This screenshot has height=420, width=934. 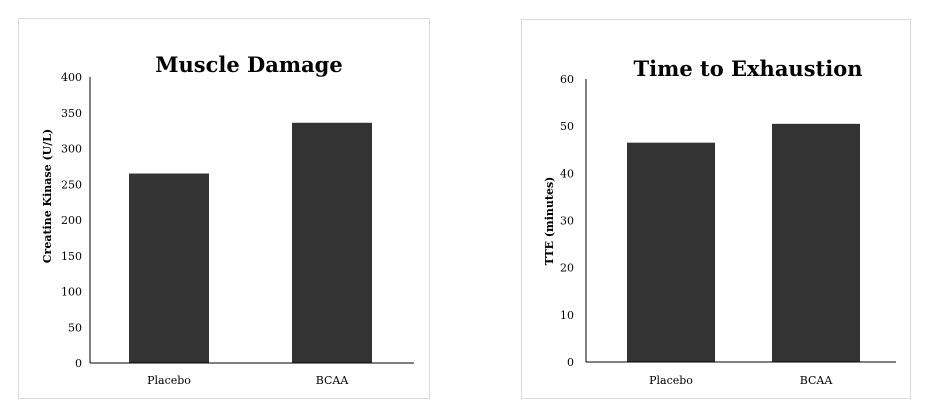 I want to click on y-tick-label: 20, so click(x=567, y=268).